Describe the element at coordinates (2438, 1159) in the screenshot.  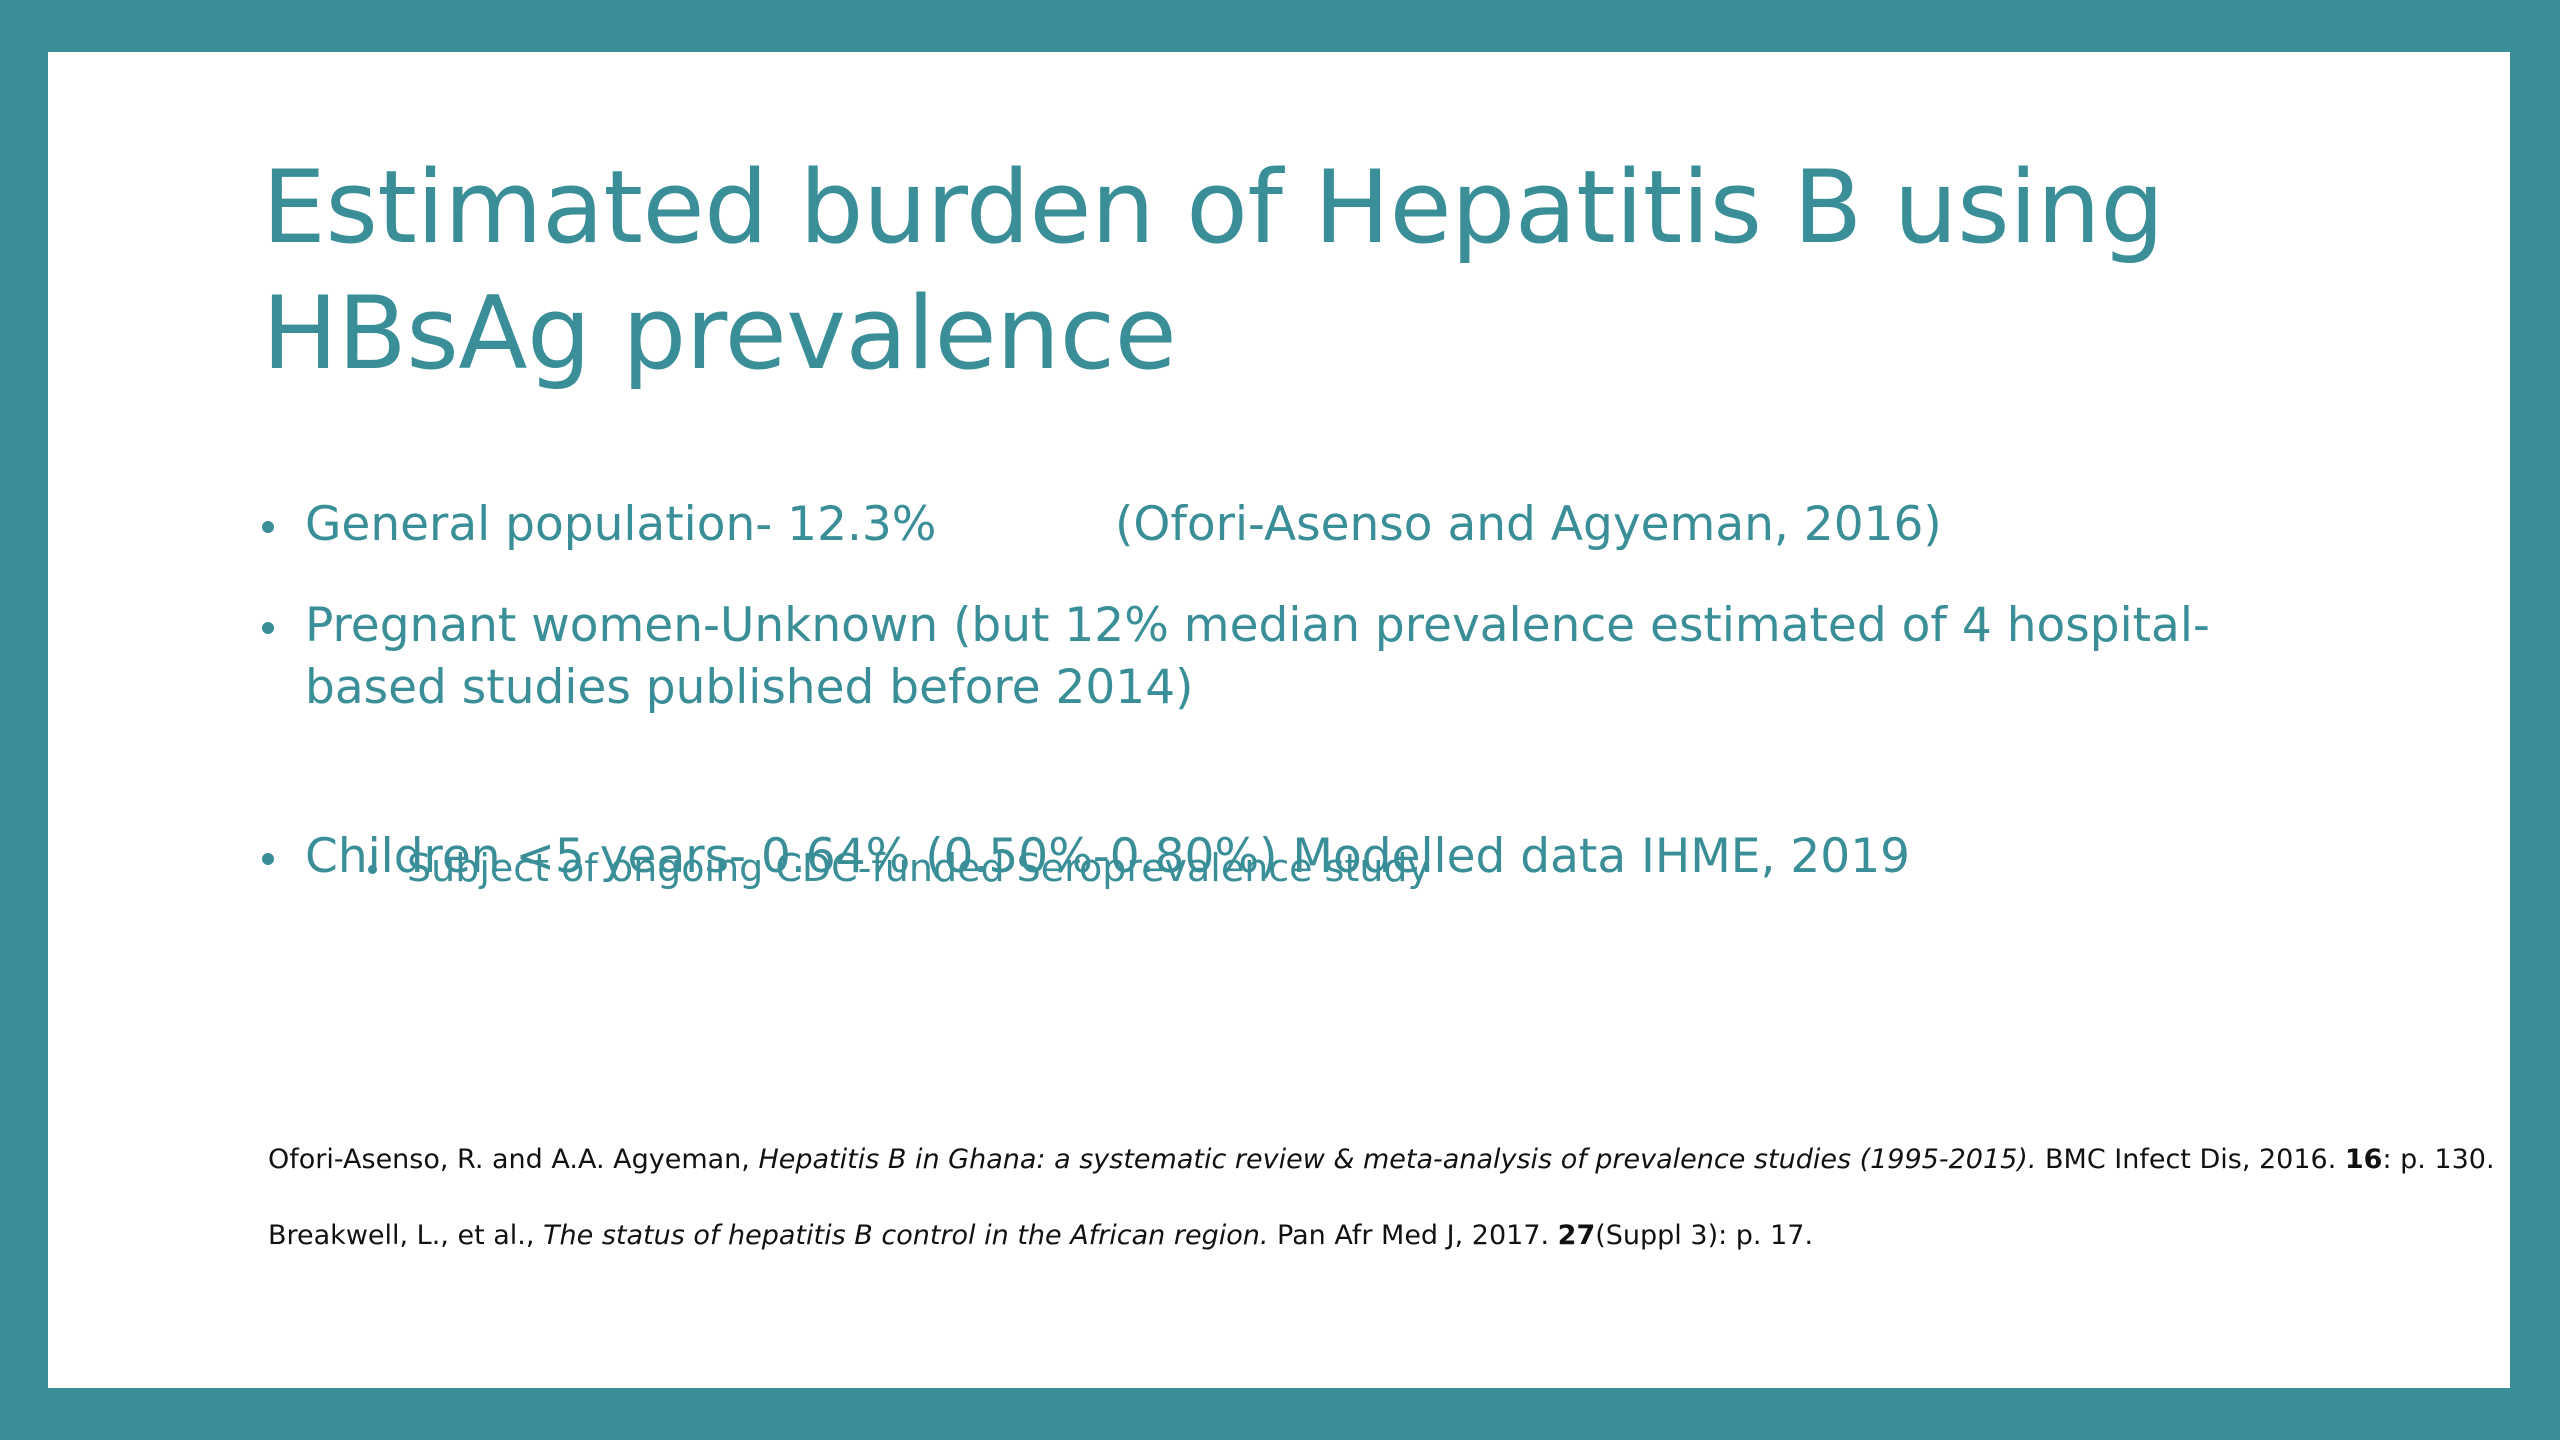
I see `reference-pages: : p. 130.` at that location.